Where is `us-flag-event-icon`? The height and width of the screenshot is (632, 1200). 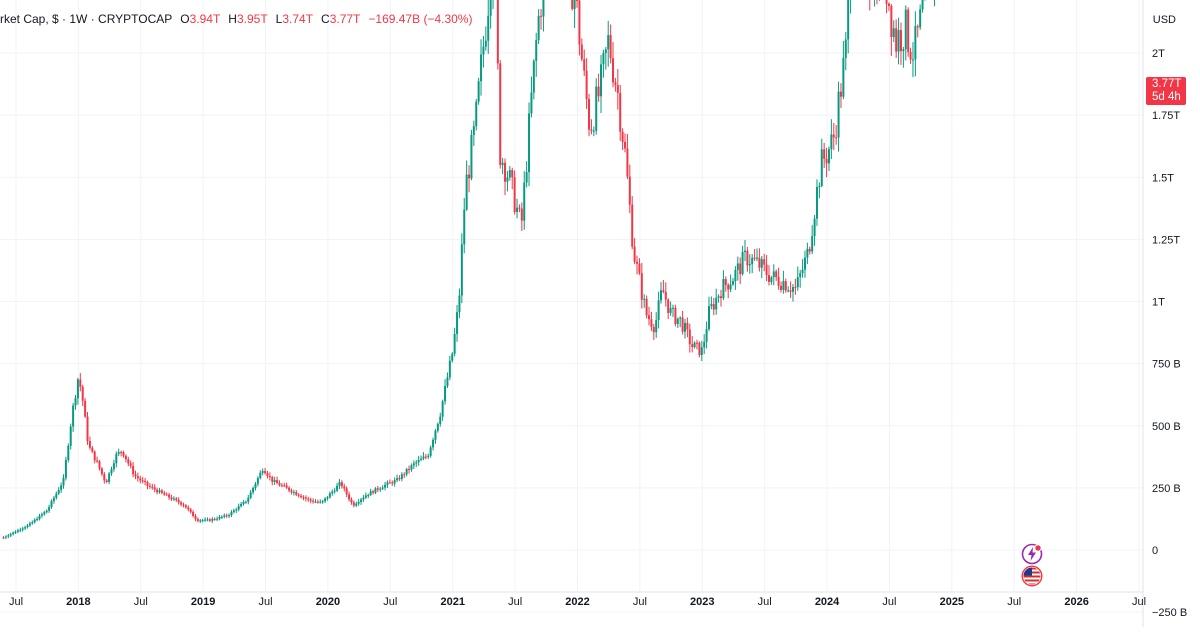 us-flag-event-icon is located at coordinates (1032, 576).